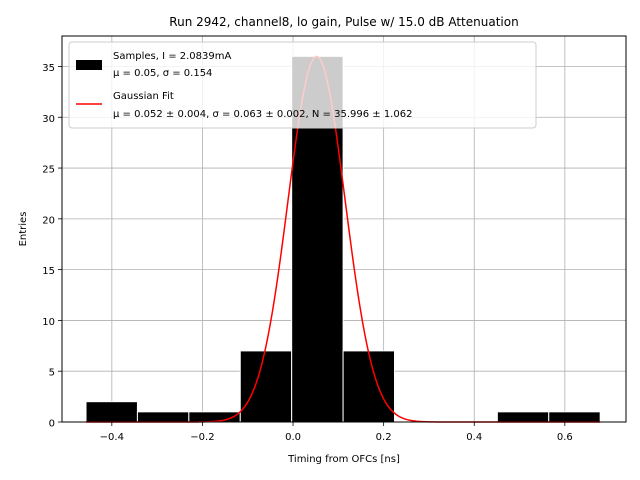 Image resolution: width=640 pixels, height=480 pixels. What do you see at coordinates (565, 437) in the screenshot?
I see `x-tick-label: 0.6` at bounding box center [565, 437].